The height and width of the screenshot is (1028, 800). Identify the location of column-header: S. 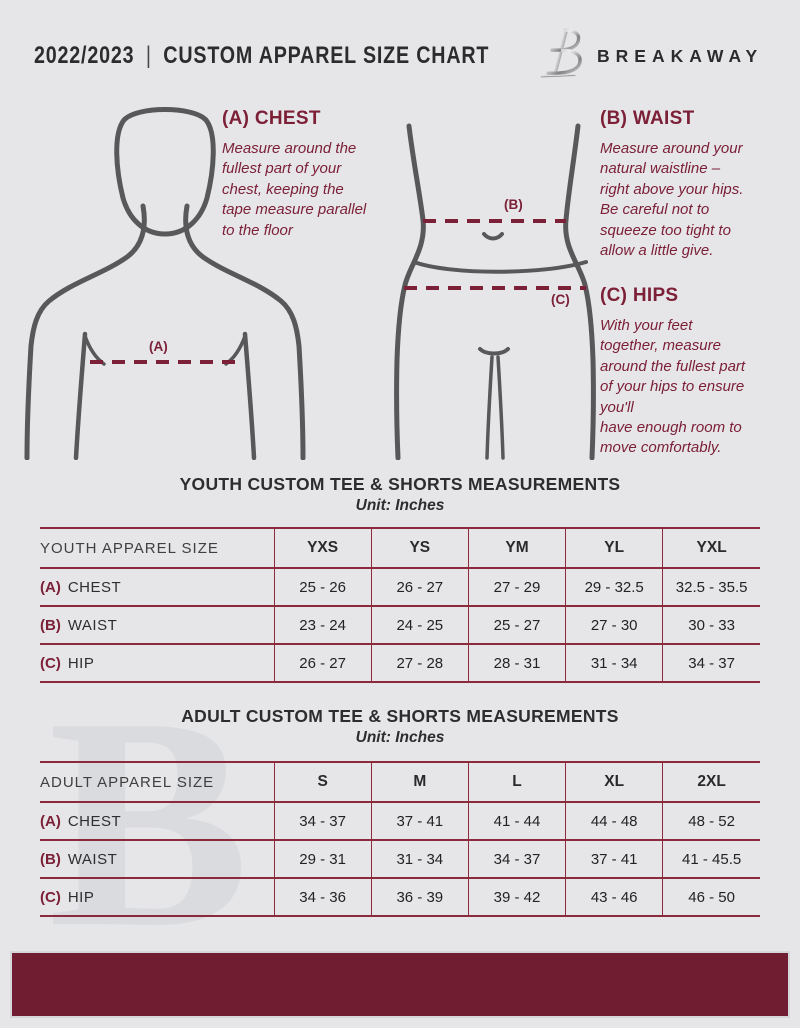
(322, 781).